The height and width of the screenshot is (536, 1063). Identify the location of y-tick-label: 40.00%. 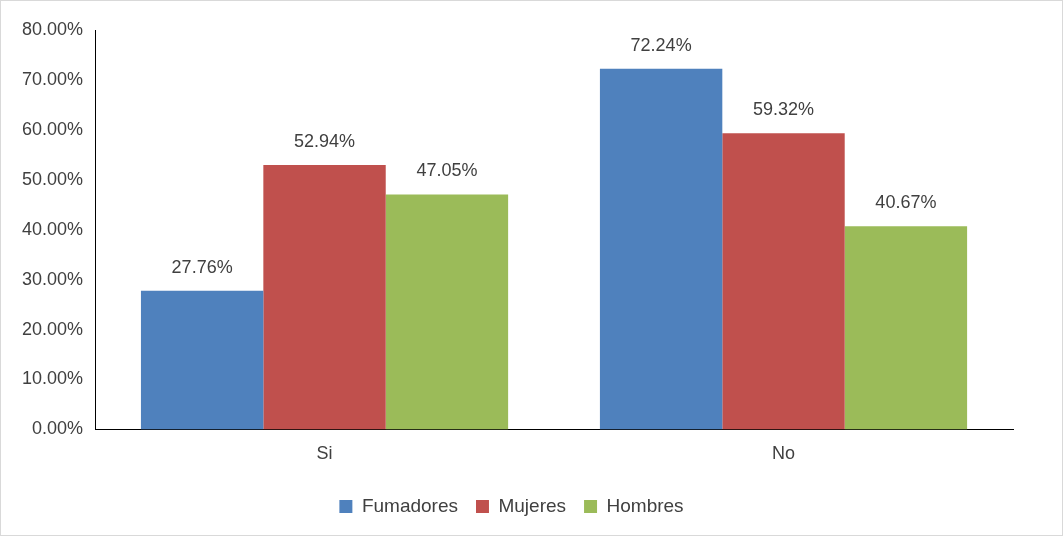
(52, 228).